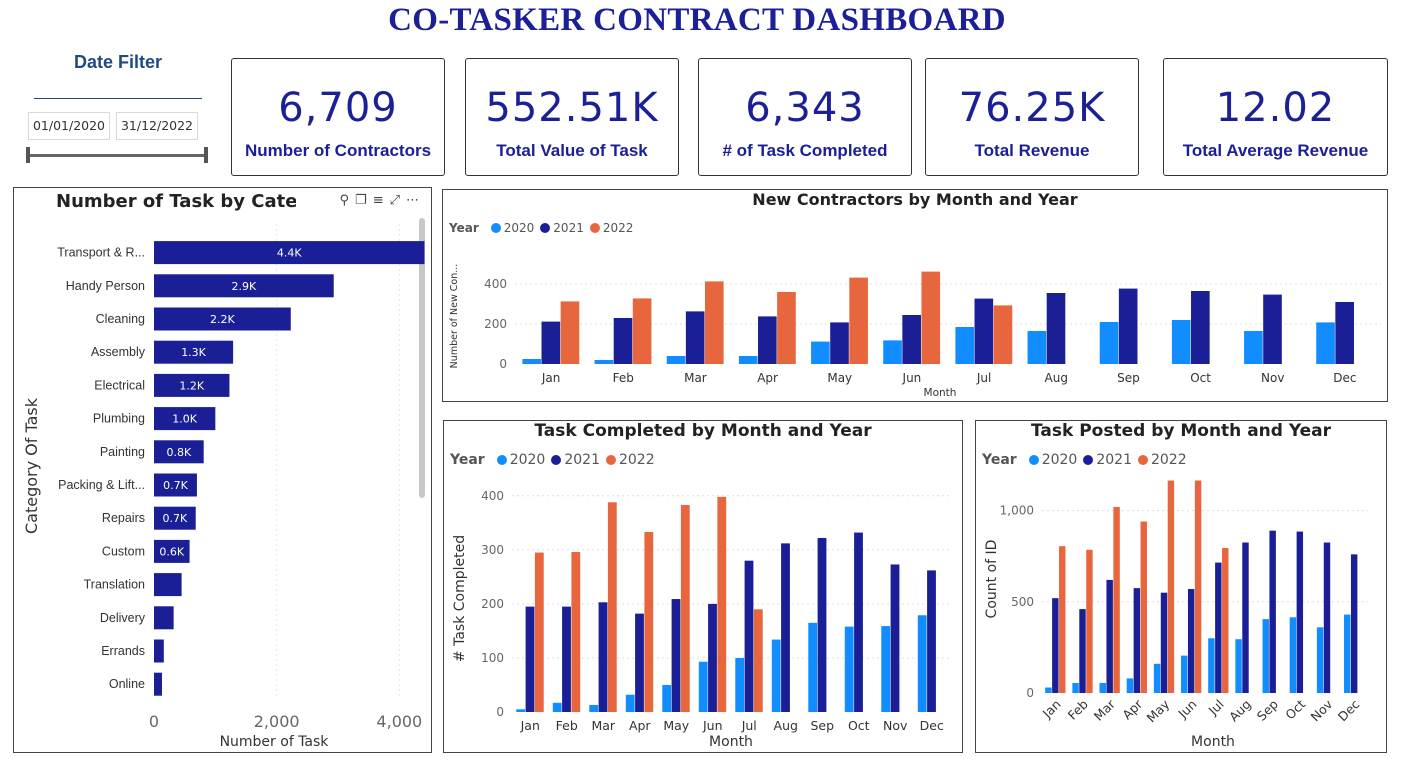  I want to click on visual-toolbar: ⚲❐≡⤢⋯, so click(383, 200).